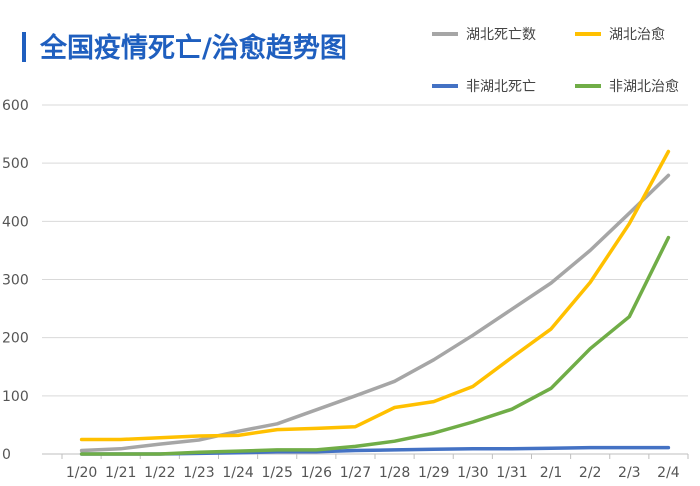 The width and height of the screenshot is (700, 486). What do you see at coordinates (15, 164) in the screenshot?
I see `y-tick-label: 500` at bounding box center [15, 164].